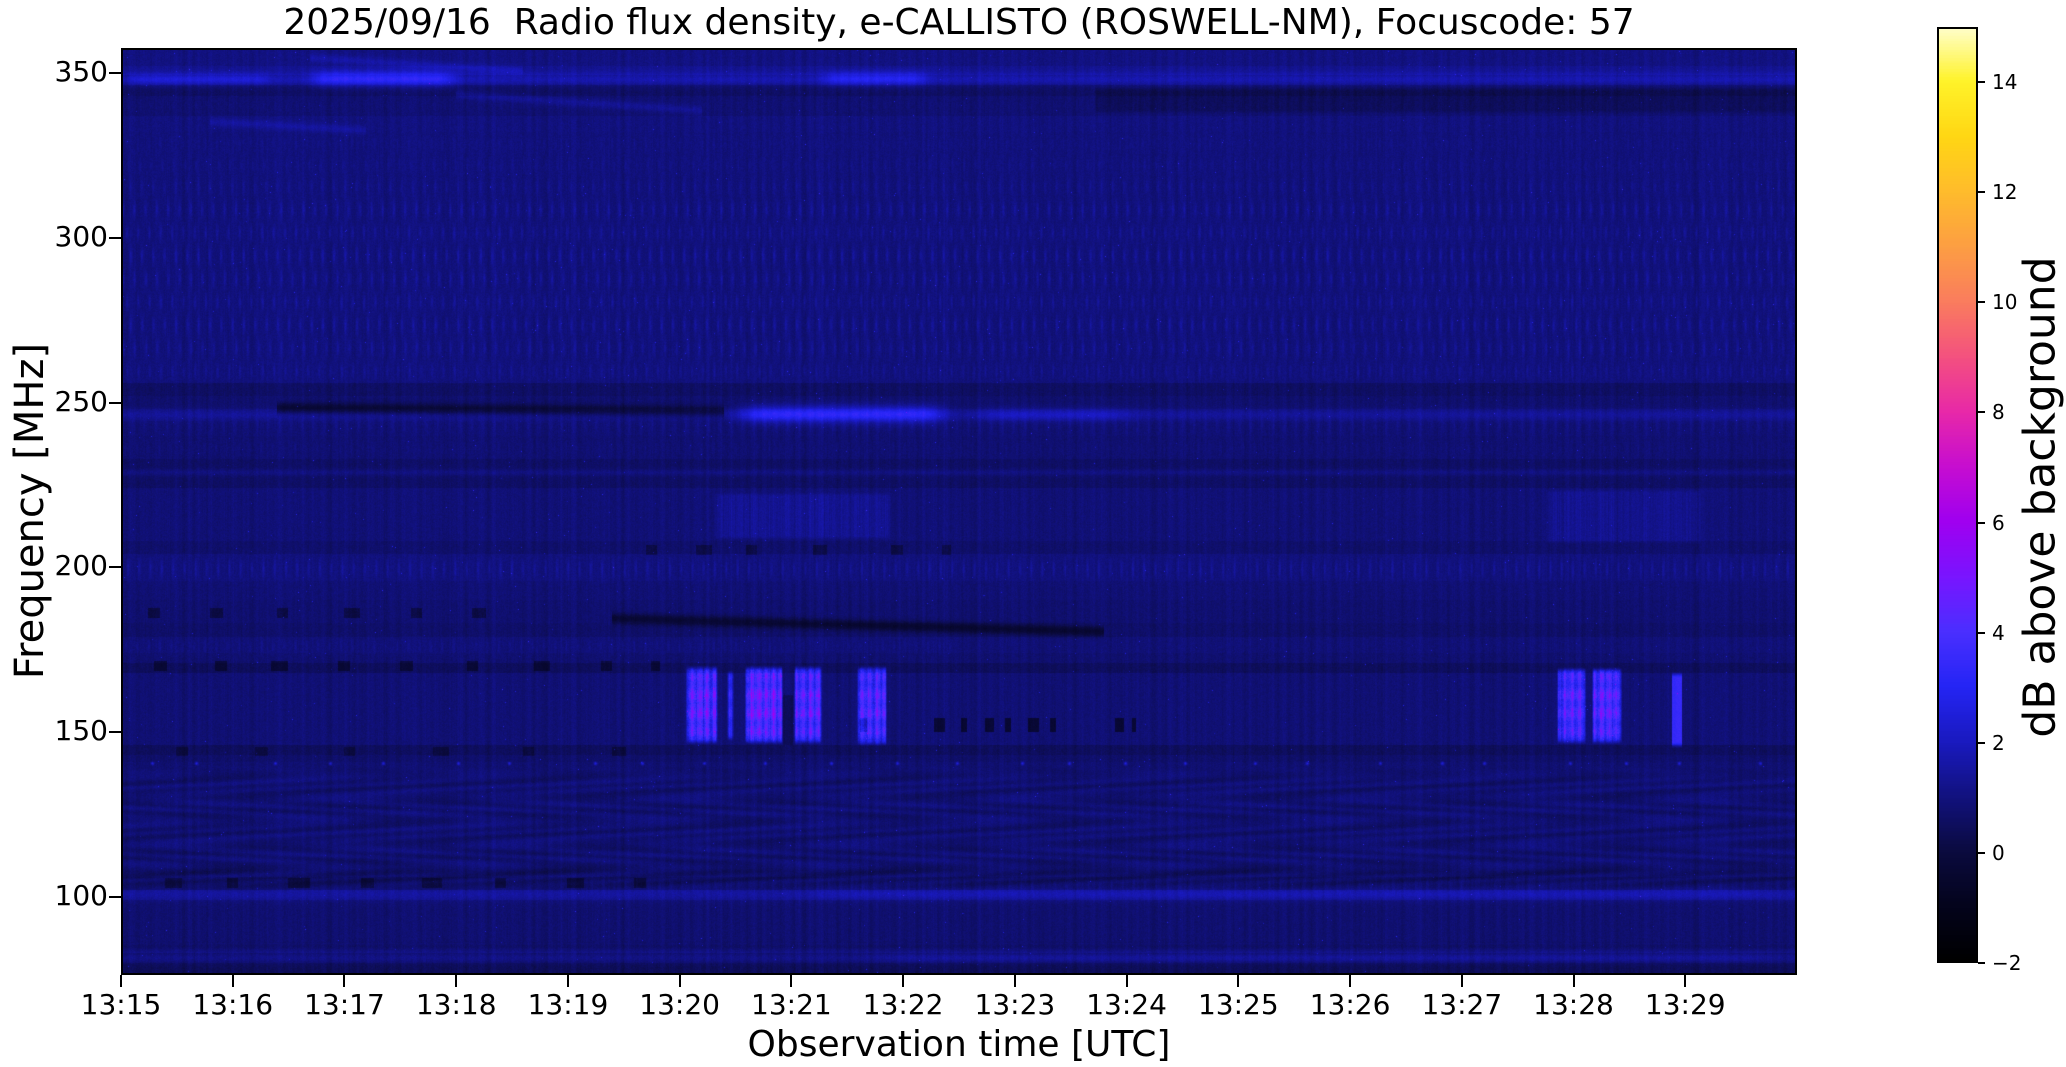  I want to click on y-tick-label: 100, so click(81, 896).